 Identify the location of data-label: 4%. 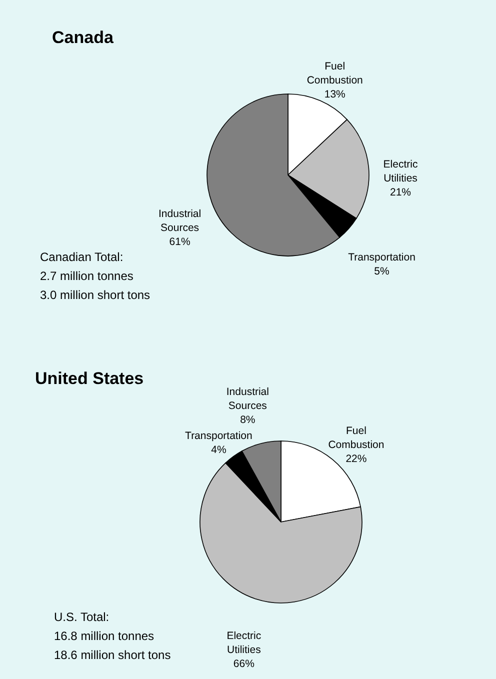
(218, 450).